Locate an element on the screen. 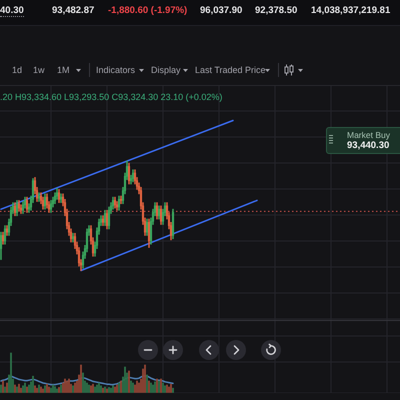 The width and height of the screenshot is (400, 400). text: Indicators is located at coordinates (116, 69).